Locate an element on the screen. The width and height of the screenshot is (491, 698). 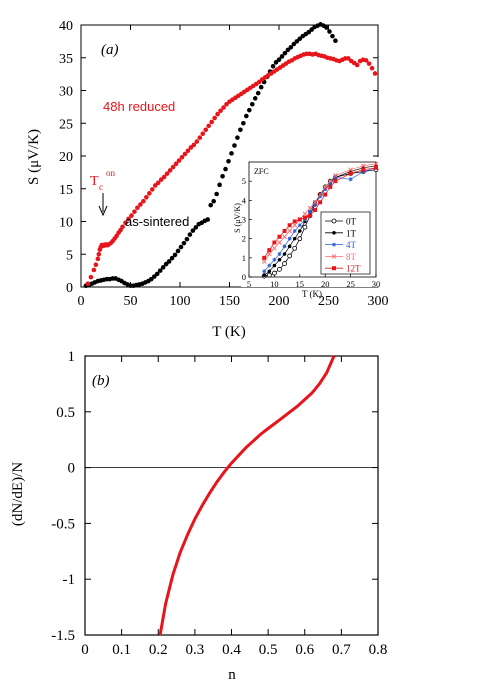
inset-x-tick-label: 20 is located at coordinates (325, 284).